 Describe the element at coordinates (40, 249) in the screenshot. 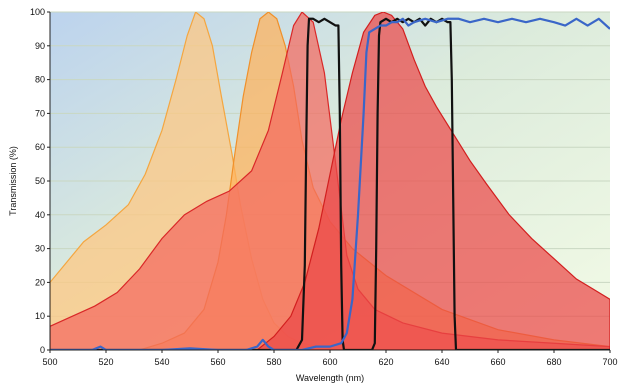

I see `y-tick-label: 30` at that location.